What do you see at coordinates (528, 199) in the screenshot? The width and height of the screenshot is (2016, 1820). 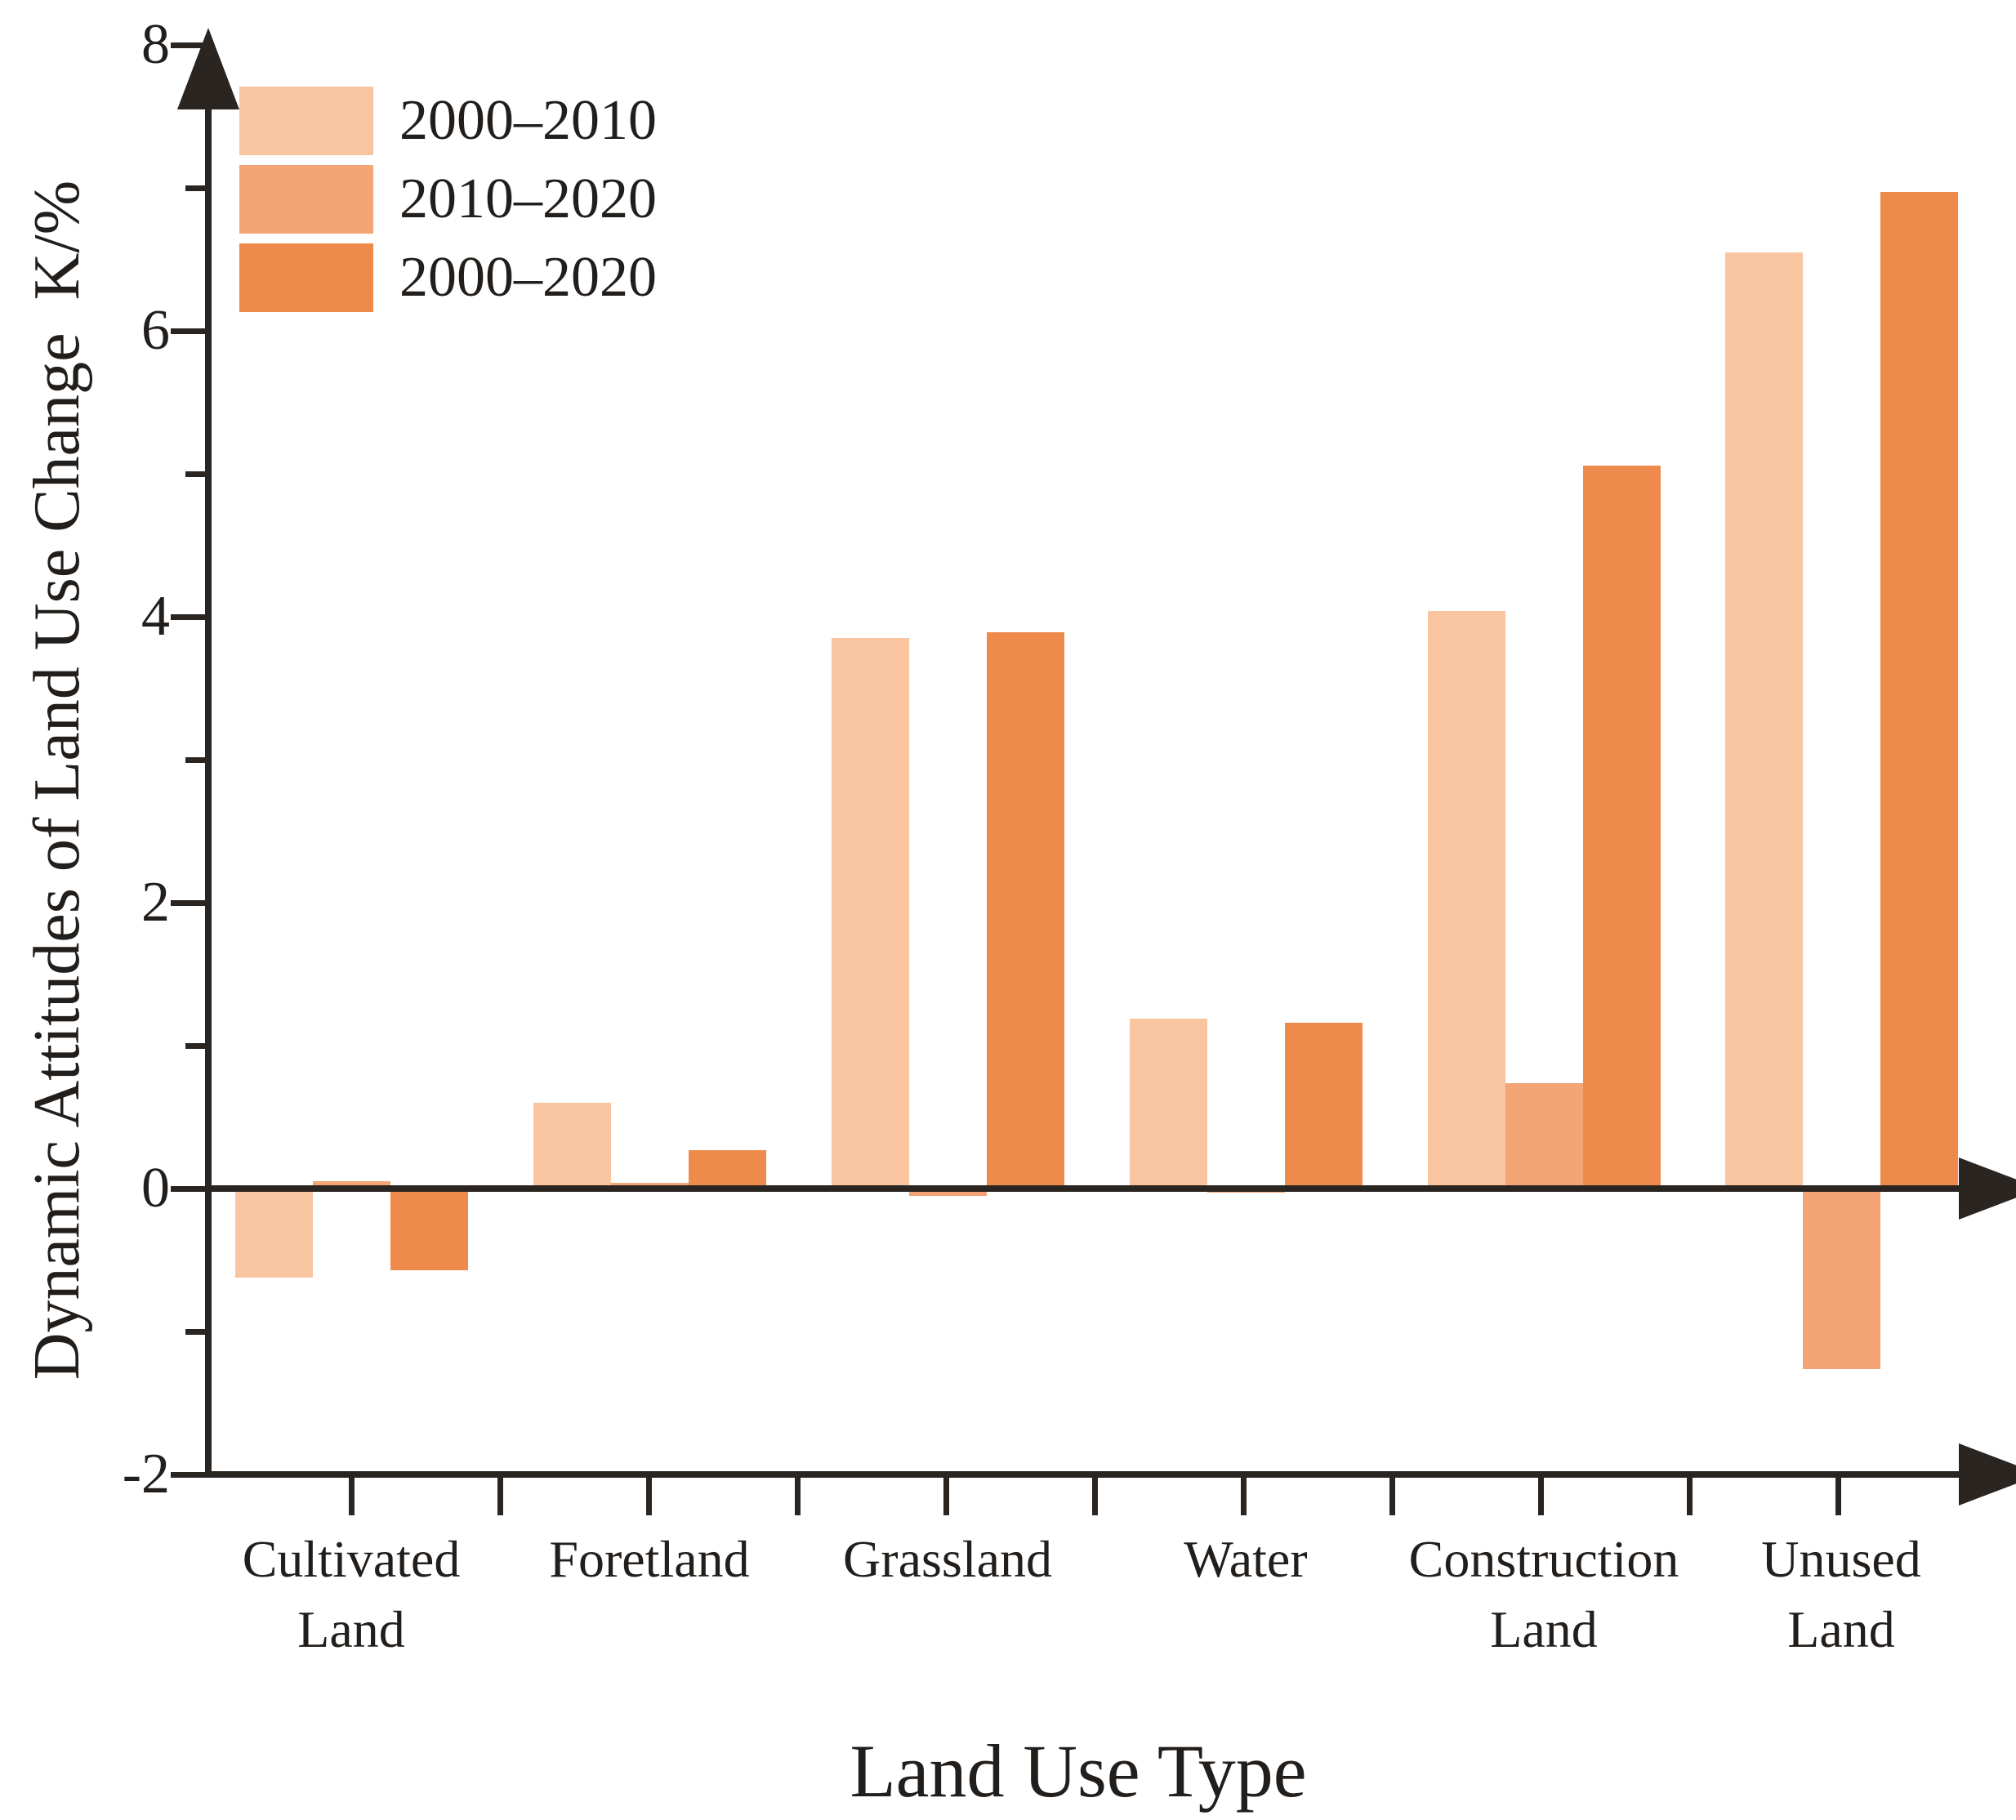 I see `legend-label: 2010–2020` at bounding box center [528, 199].